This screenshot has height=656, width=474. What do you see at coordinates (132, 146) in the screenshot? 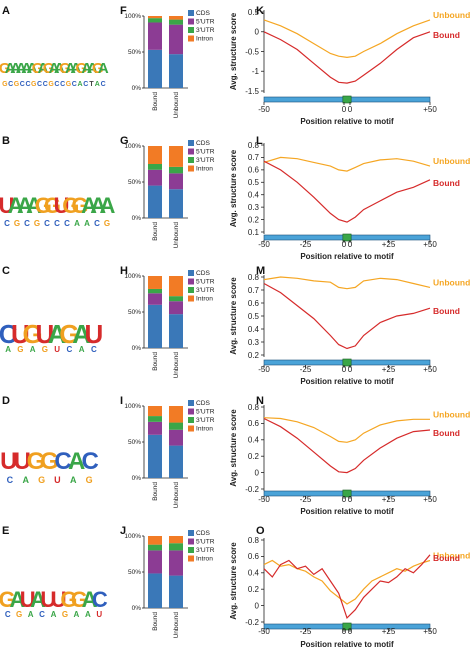
I see `y-tick-label: 100%` at bounding box center [132, 146].